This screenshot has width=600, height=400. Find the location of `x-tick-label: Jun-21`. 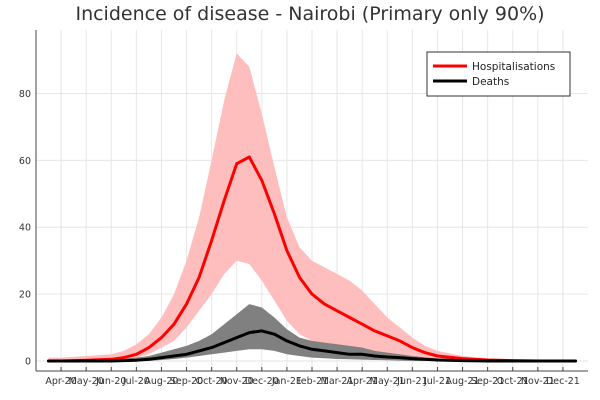

x-tick-label: Jun-21 is located at coordinates (411, 381).